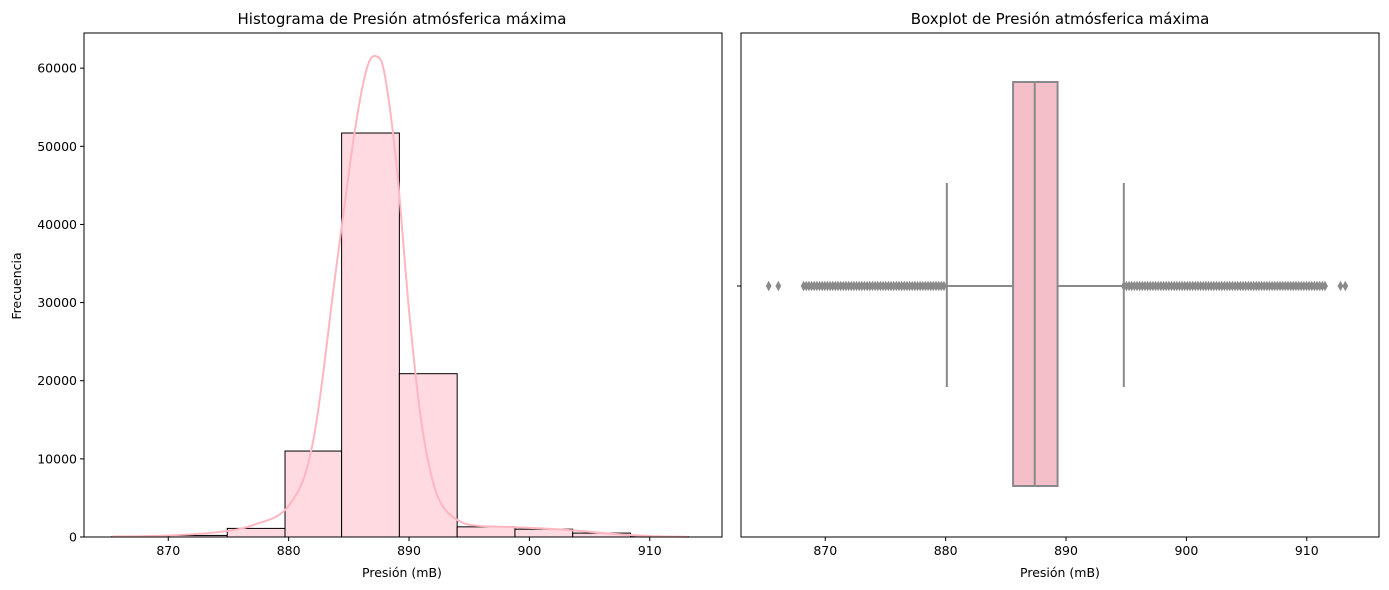 This screenshot has width=1389, height=590. I want to click on histogram-x-tick-label: 870, so click(168, 550).